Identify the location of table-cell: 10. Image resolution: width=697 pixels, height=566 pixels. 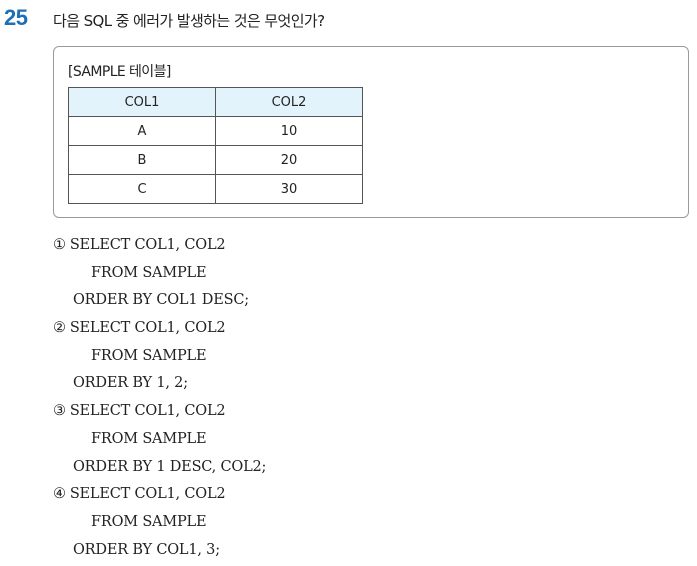
(289, 131).